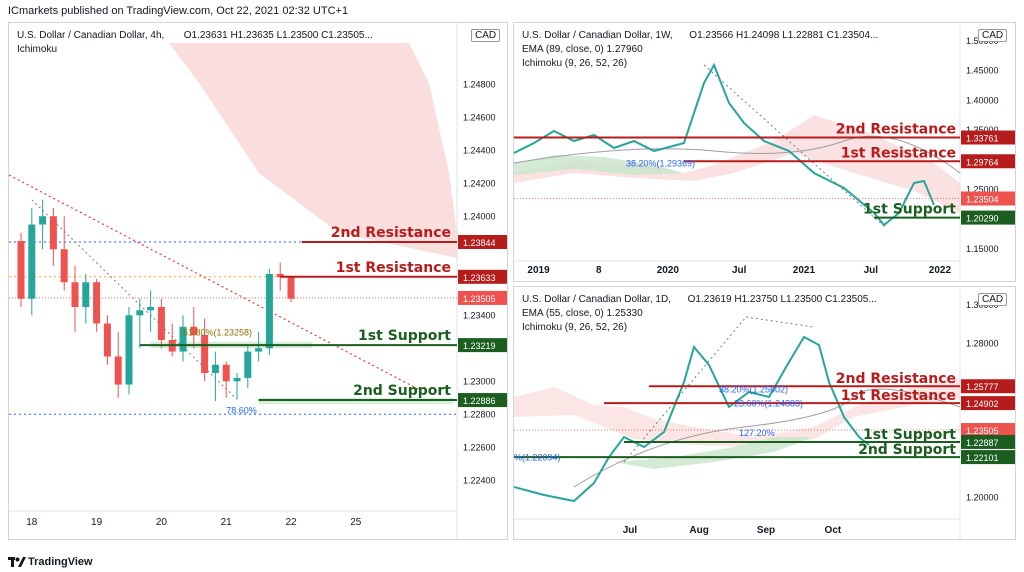 This screenshot has width=1024, height=572. I want to click on y-tick-label: 1.22400, so click(479, 480).